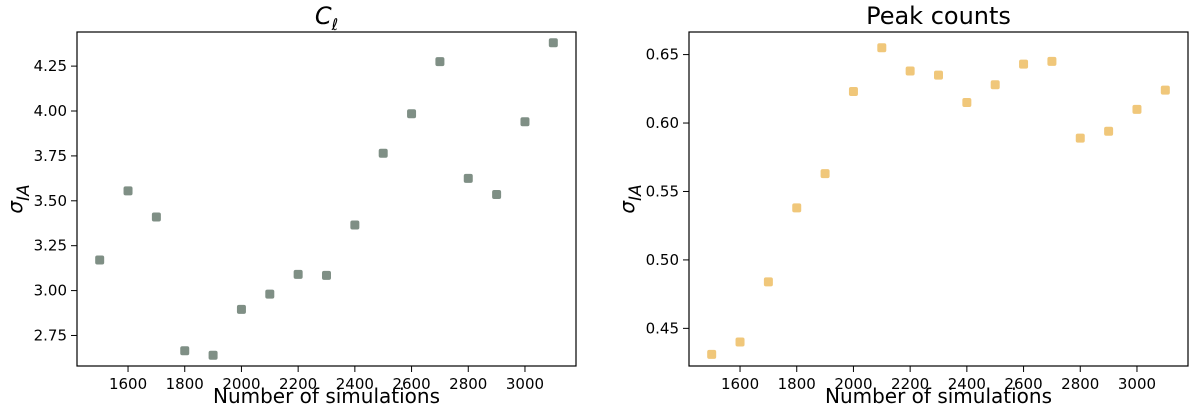 This screenshot has width=1200, height=409. I want to click on y-tick-label: 3.75, so click(50, 156).